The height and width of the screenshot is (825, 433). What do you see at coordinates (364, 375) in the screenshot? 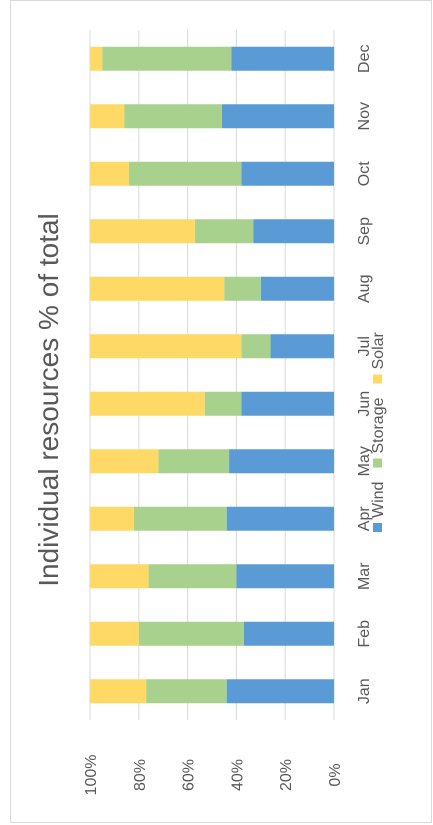
I see `category-axis: Jan Feb Mar Apr May Jun Jul Aug Sep Oct Nov Dec` at bounding box center [364, 375].